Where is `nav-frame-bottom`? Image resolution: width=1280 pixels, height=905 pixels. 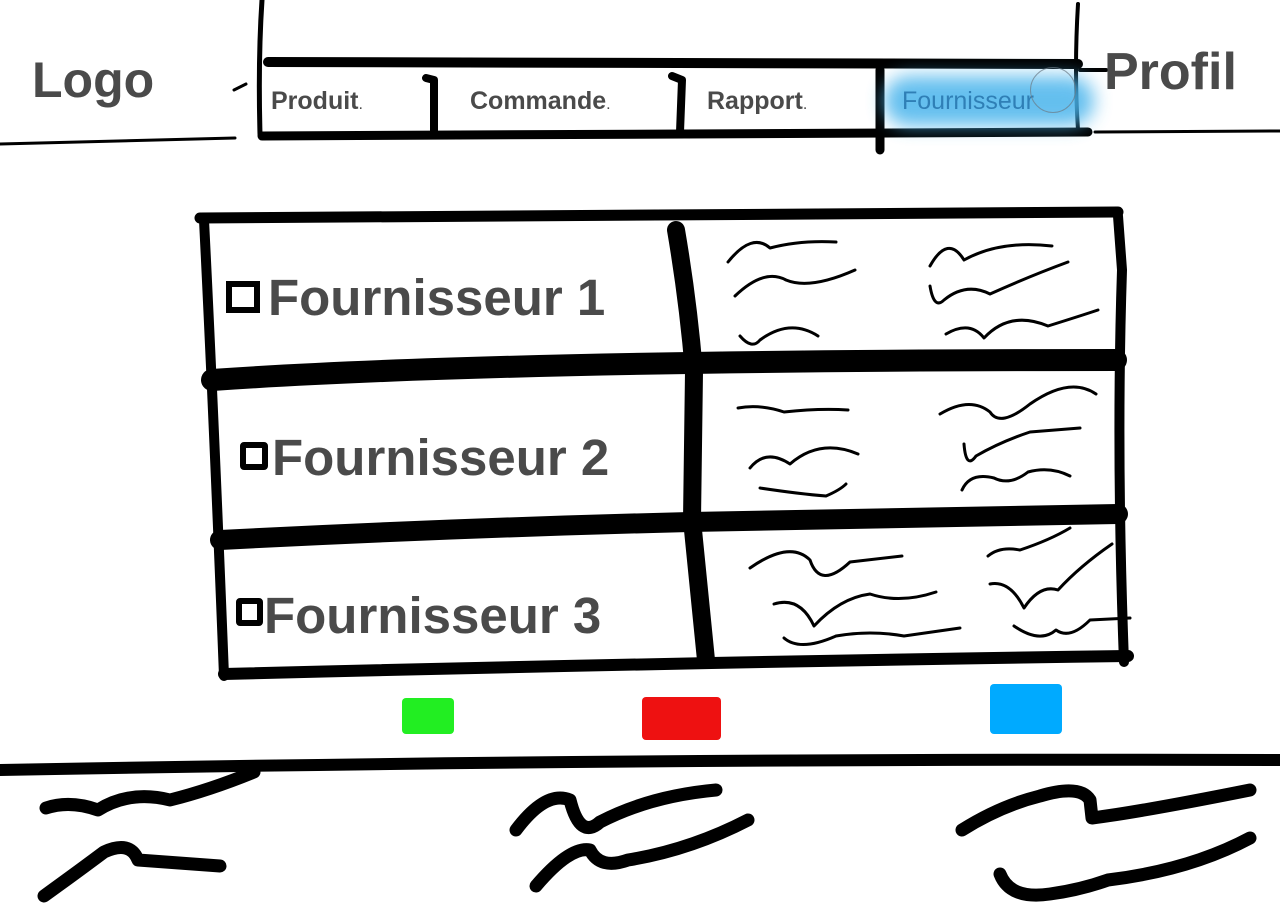
nav-frame-bottom is located at coordinates (675, 134).